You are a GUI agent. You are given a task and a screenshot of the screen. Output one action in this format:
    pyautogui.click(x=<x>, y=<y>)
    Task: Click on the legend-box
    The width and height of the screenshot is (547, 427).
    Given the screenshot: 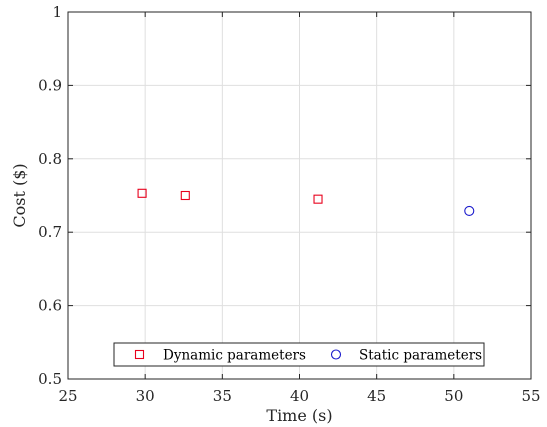 What is the action you would take?
    pyautogui.click(x=299, y=354)
    